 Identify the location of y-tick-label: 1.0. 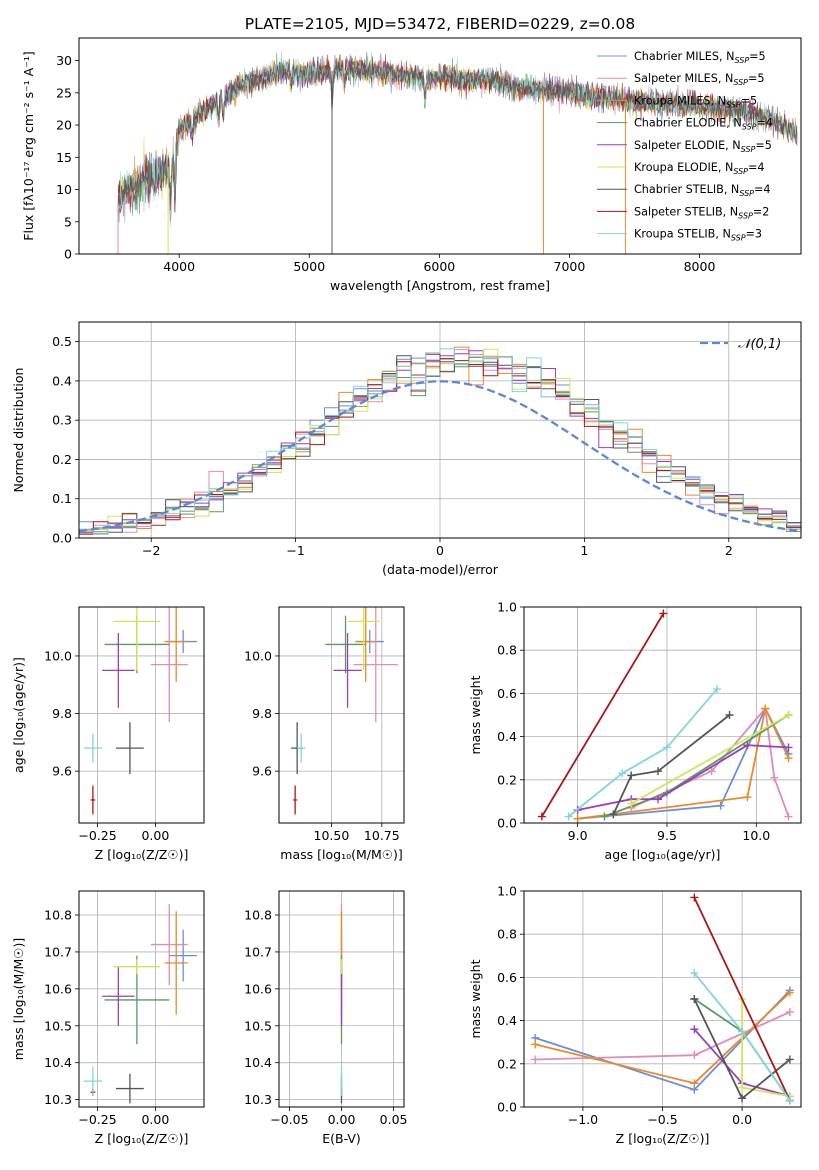
(507, 891).